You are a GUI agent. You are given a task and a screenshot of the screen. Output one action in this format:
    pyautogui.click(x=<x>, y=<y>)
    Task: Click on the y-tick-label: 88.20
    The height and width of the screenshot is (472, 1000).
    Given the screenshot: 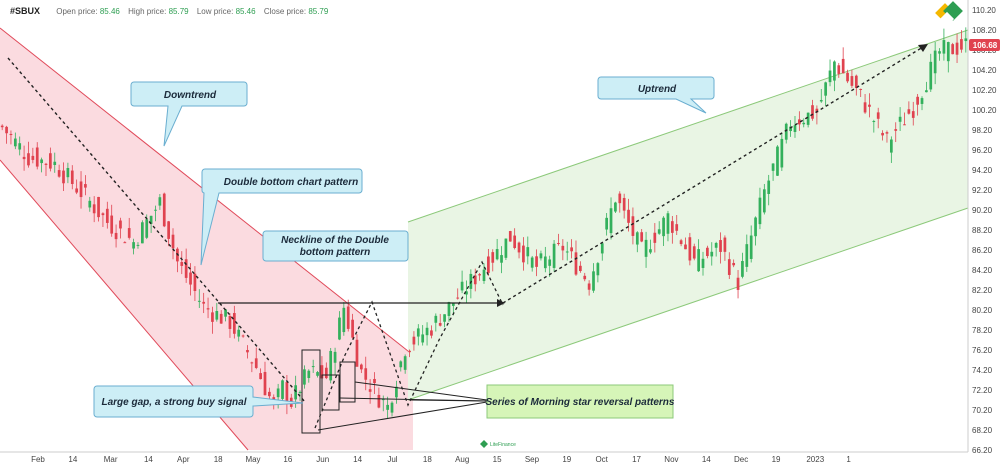 What is the action you would take?
    pyautogui.click(x=982, y=230)
    